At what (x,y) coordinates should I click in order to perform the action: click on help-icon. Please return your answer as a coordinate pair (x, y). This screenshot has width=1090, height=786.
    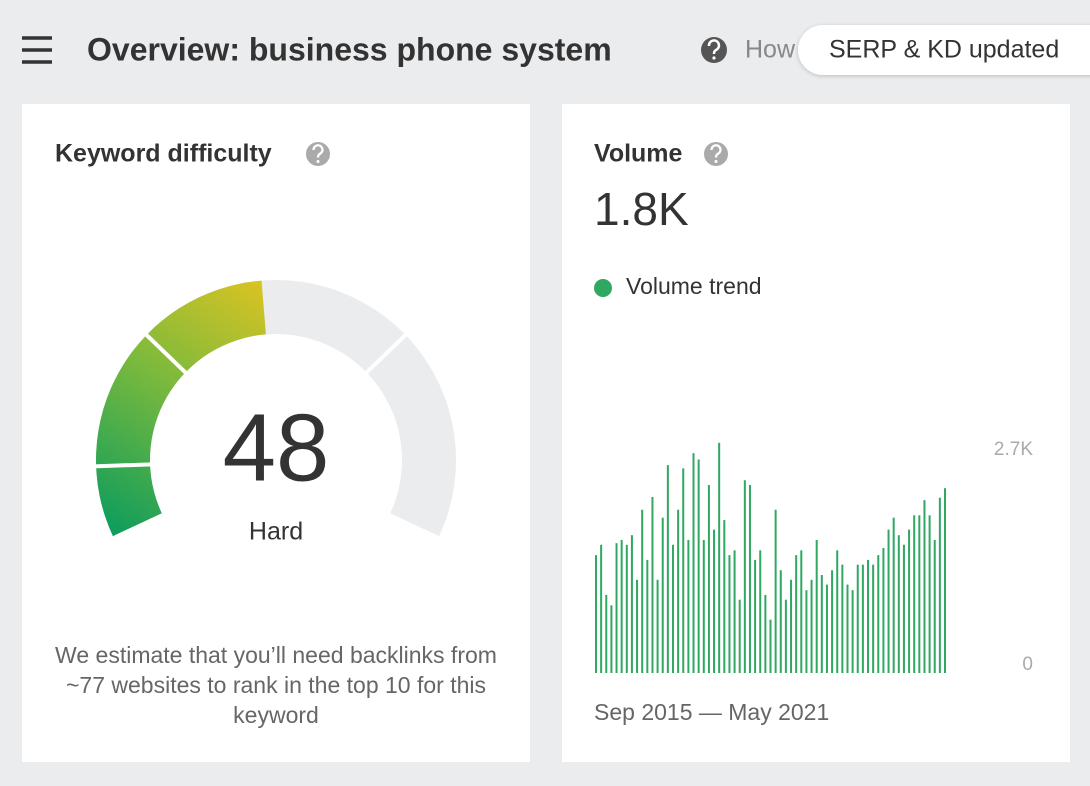
    Looking at the image, I should click on (714, 50).